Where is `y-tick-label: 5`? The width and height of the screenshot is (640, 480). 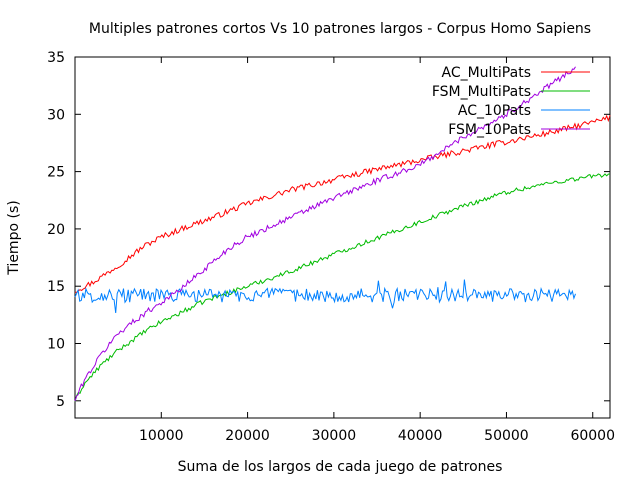 y-tick-label: 5 is located at coordinates (60, 402).